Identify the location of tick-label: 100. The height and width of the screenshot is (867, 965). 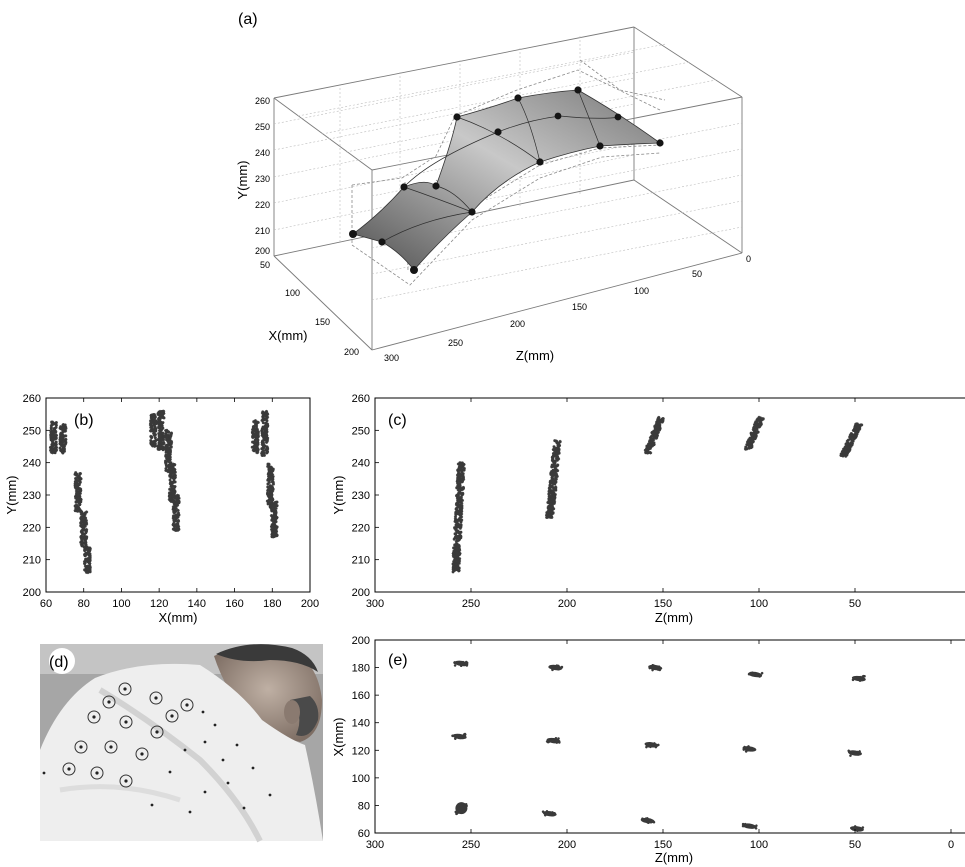
(759, 604).